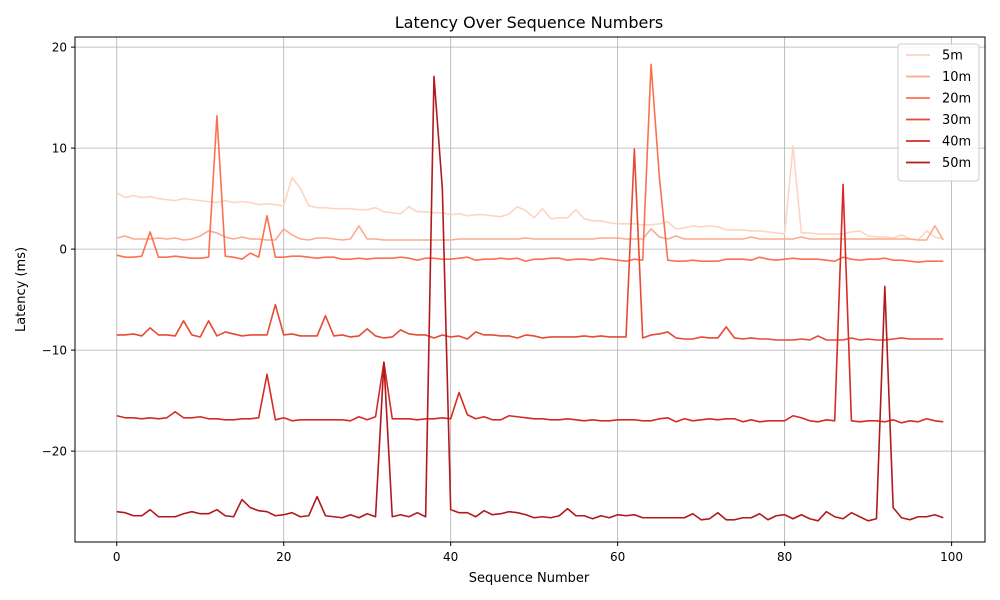 Image resolution: width=1000 pixels, height=600 pixels. I want to click on chart-title: Latency Over Sequence Numbers, so click(529, 22).